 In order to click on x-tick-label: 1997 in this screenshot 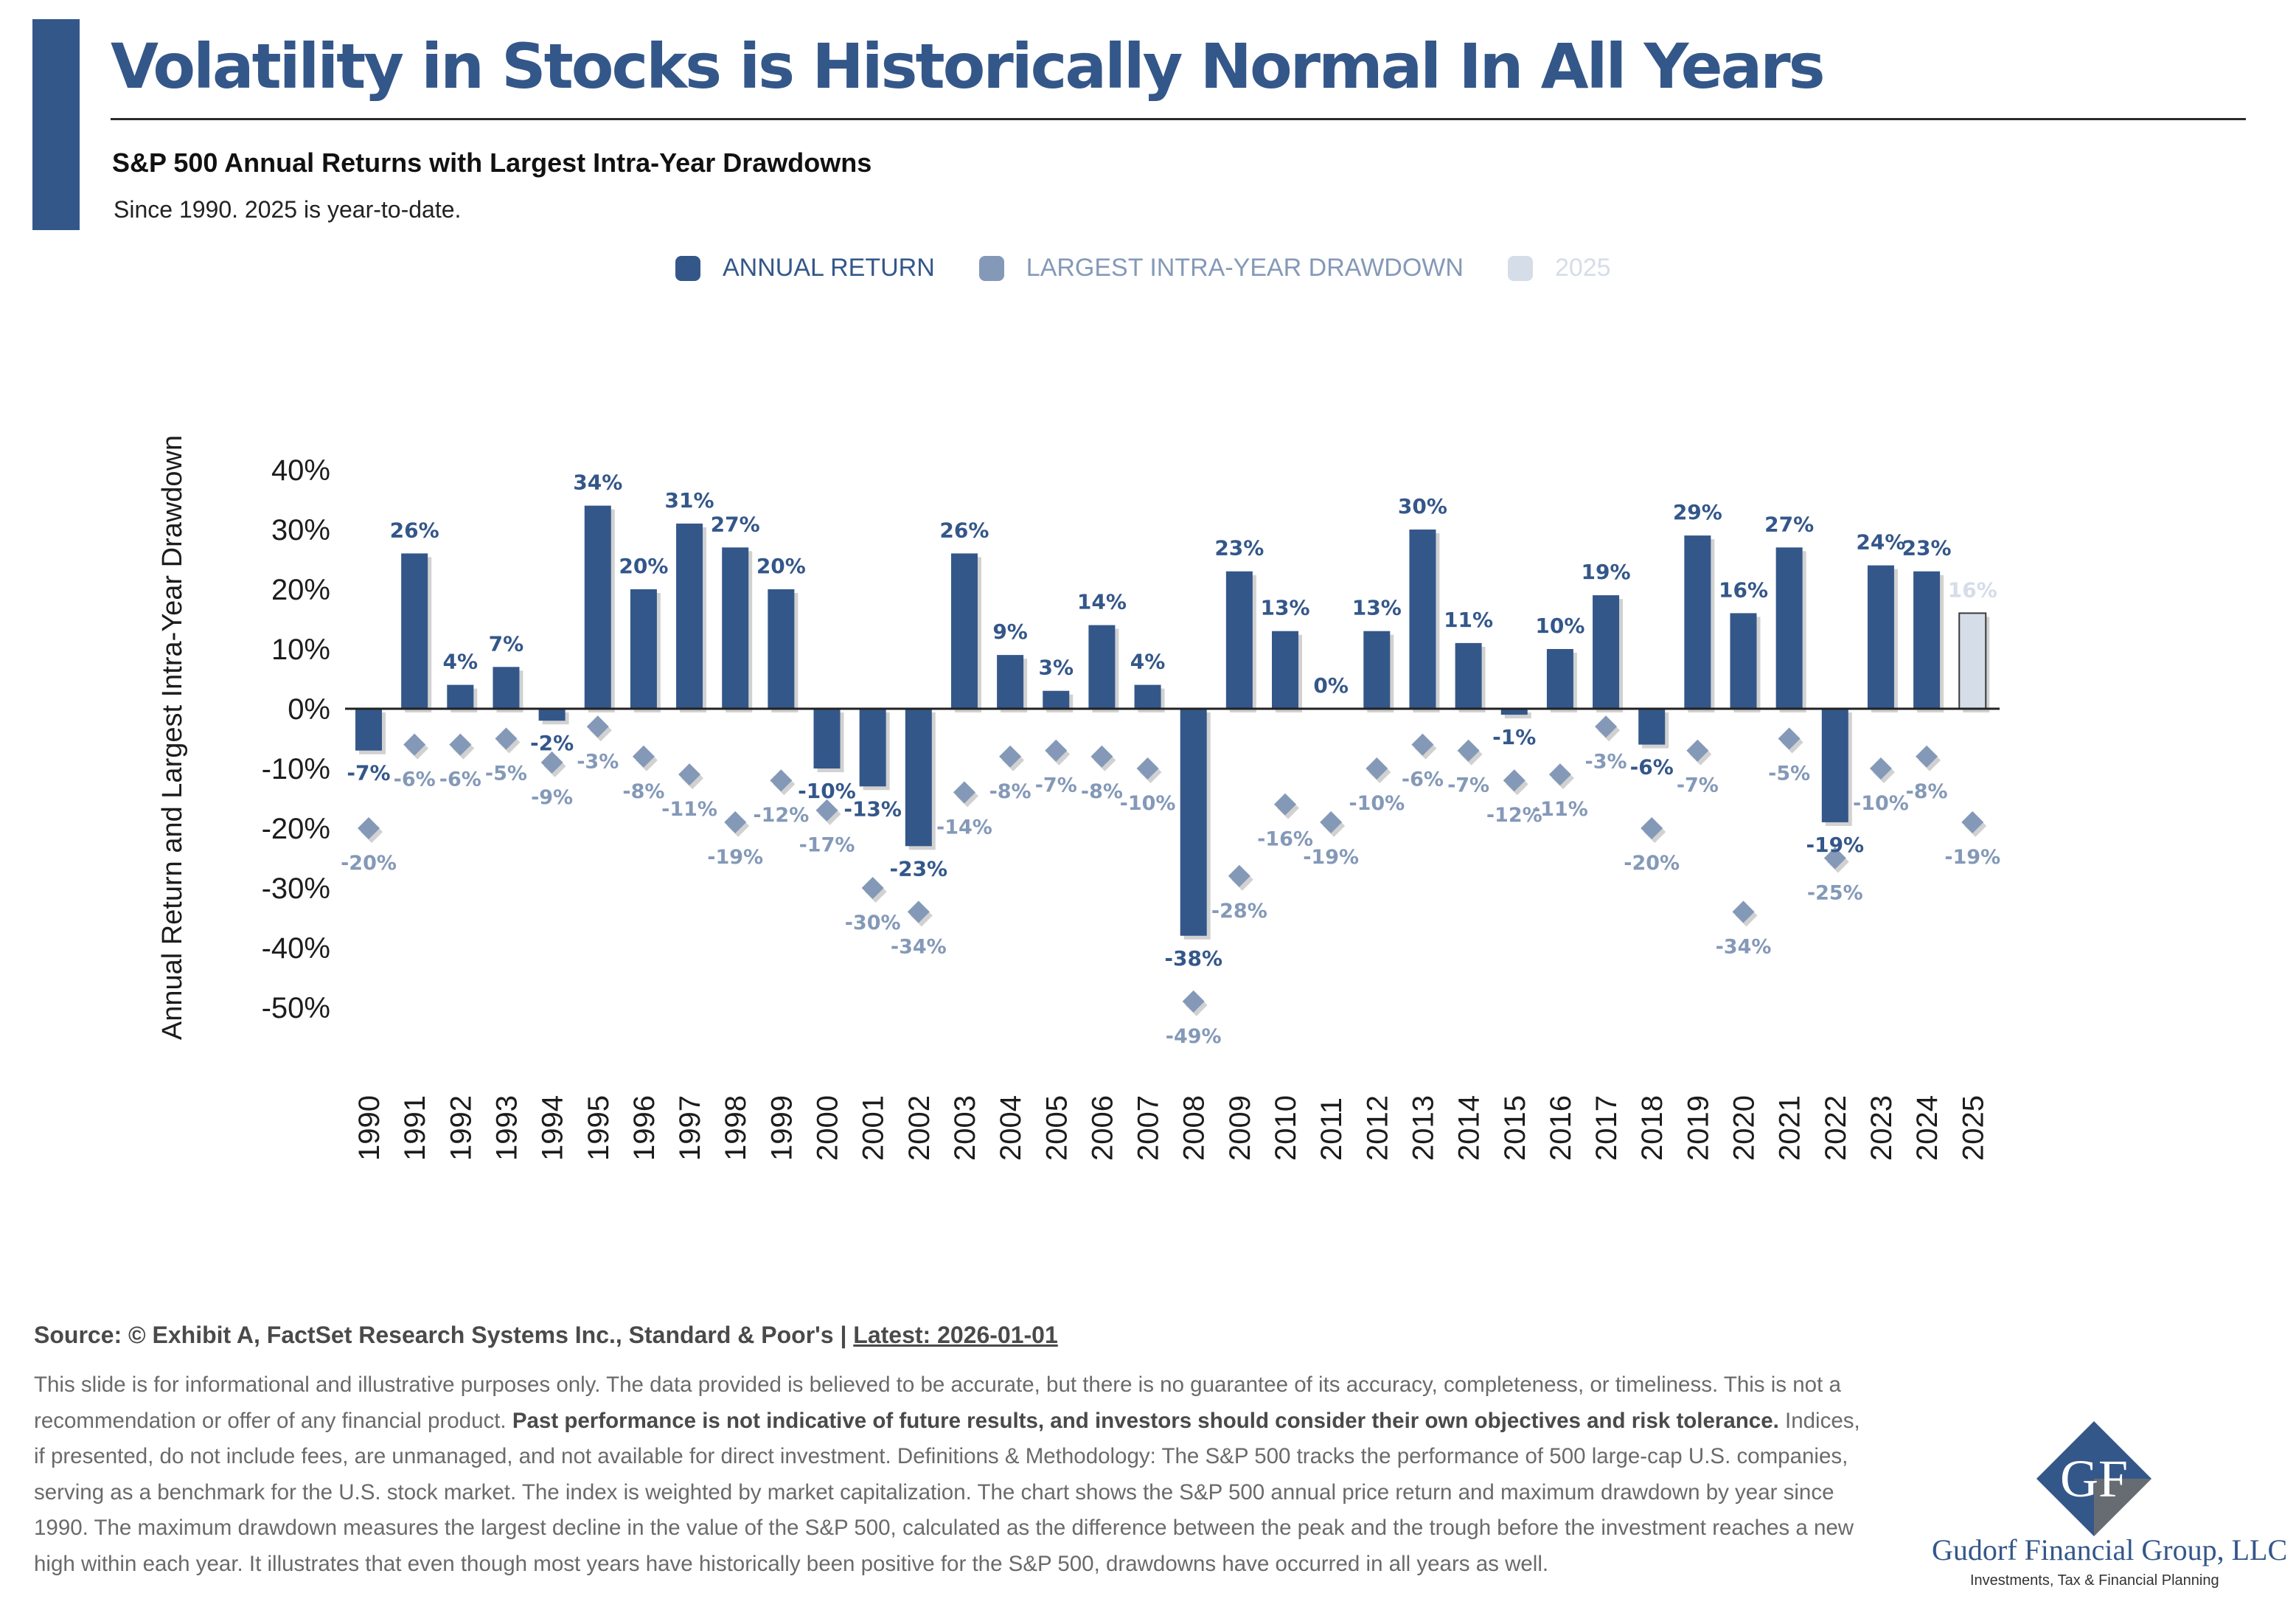, I will do `click(690, 1128)`.